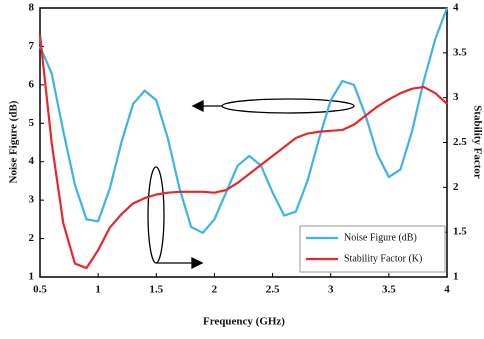 The width and height of the screenshot is (484, 339). I want to click on x-tick-label: 0.5, so click(40, 290).